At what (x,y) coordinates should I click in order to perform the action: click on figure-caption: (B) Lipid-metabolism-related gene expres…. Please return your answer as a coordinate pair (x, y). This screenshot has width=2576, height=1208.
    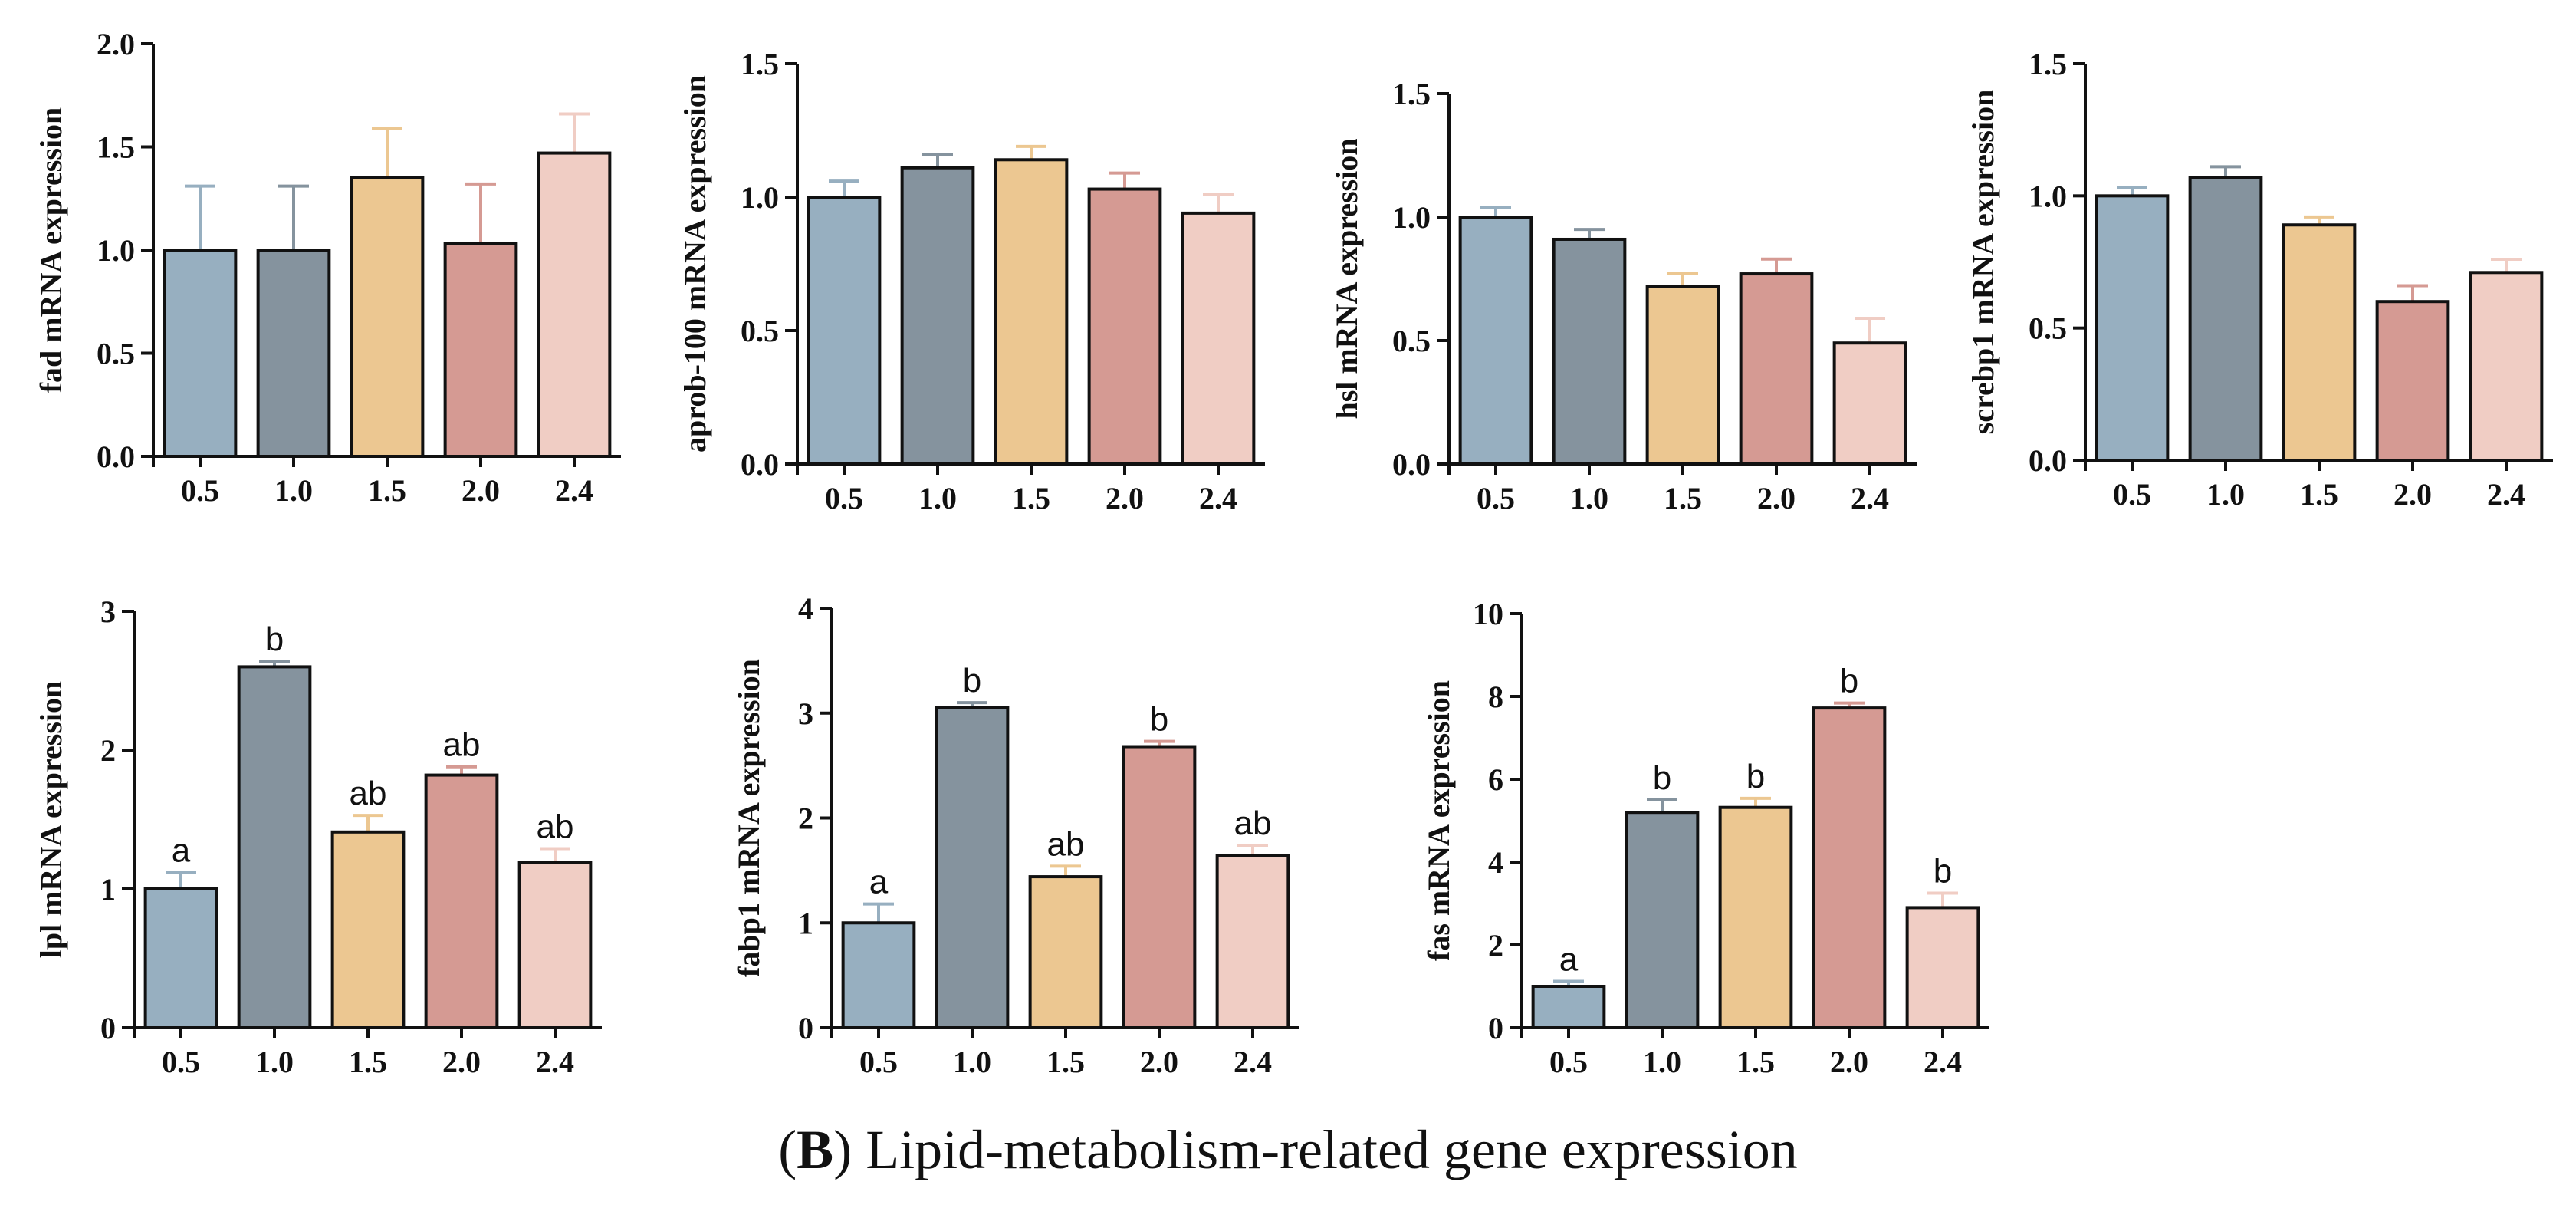
    Looking at the image, I should click on (1288, 1150).